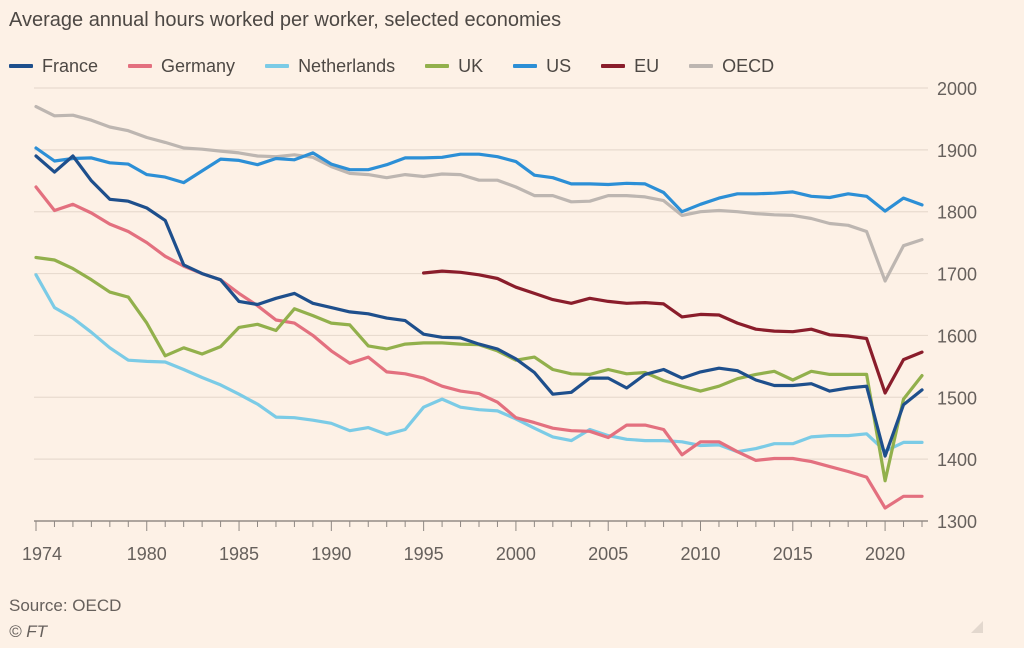 This screenshot has width=1024, height=648. Describe the element at coordinates (463, 554) in the screenshot. I see `x-axis-labels: 1974 1980 1985 1990 1995 2000 2005 2010 2015 2020` at that location.